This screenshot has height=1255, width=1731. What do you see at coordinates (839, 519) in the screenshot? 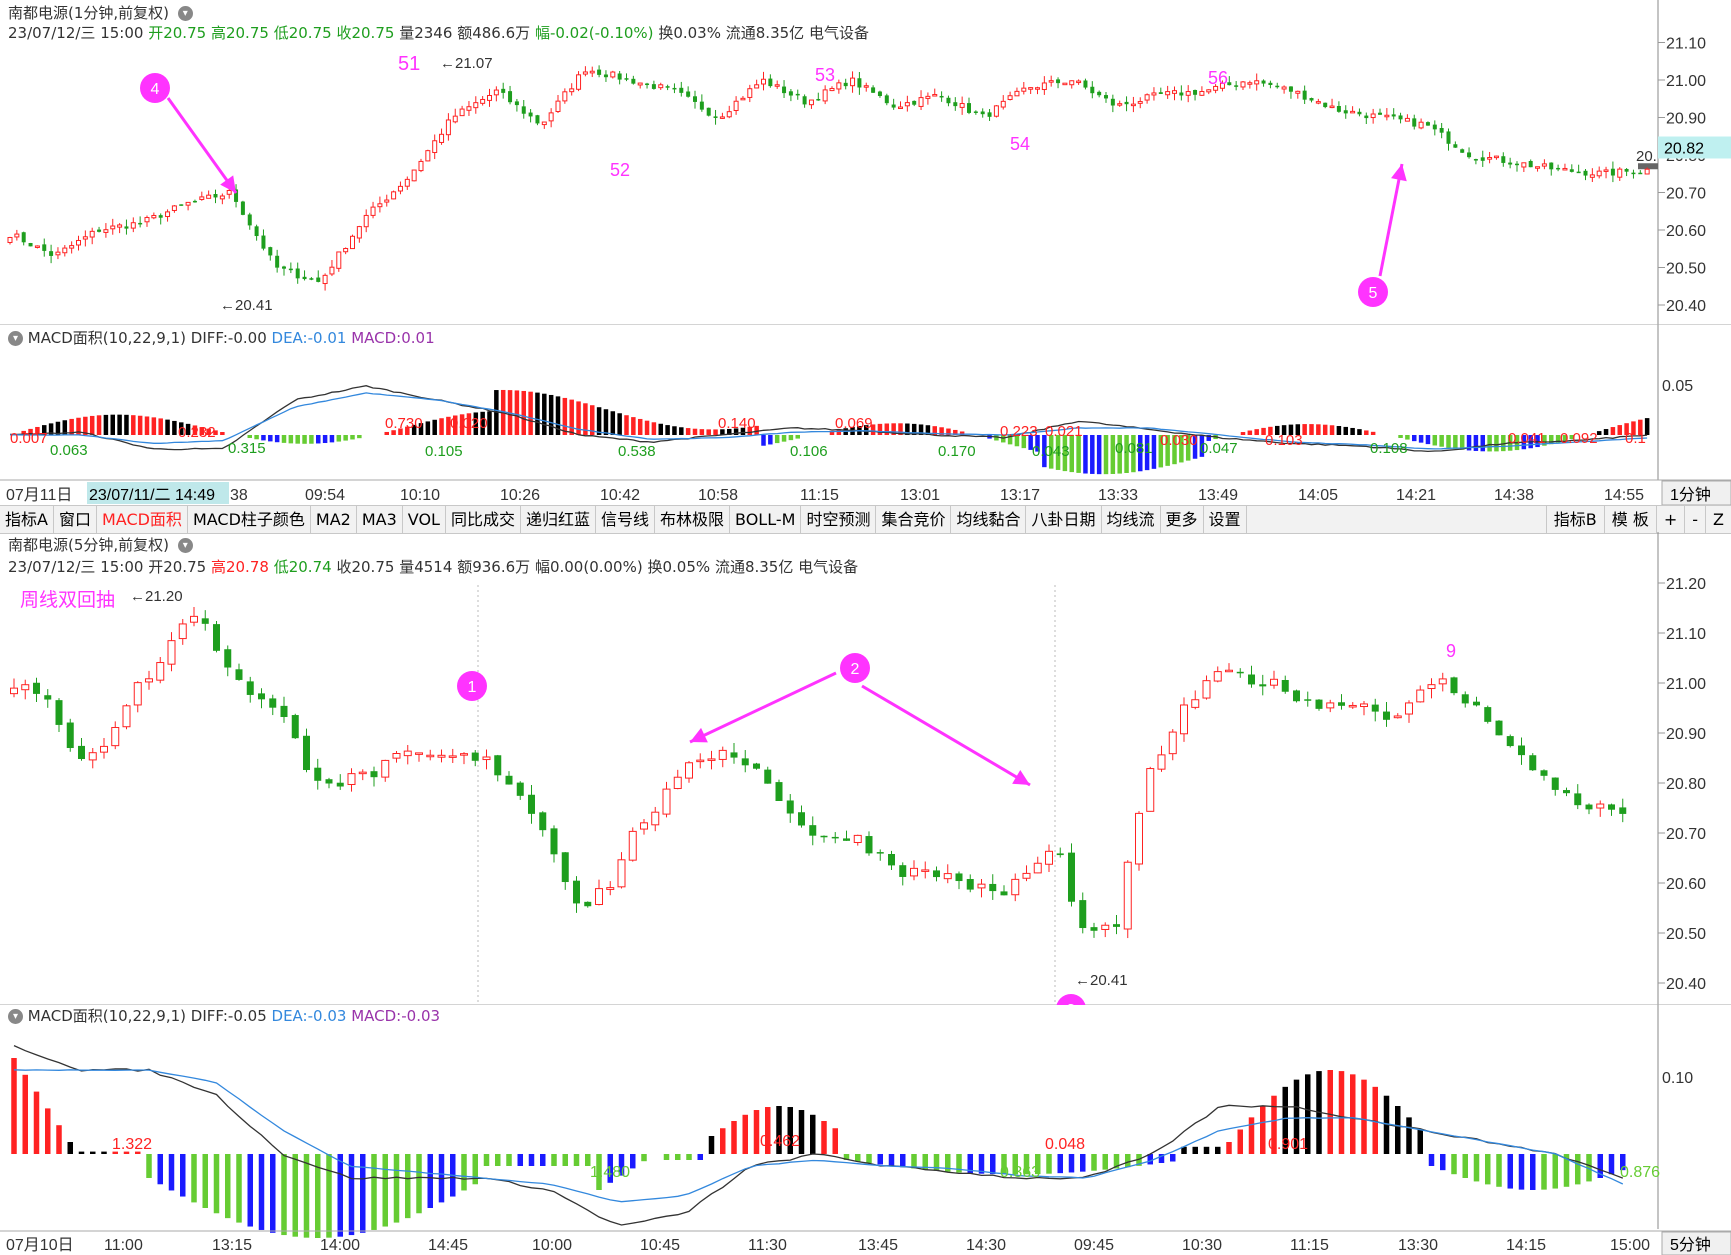
I see `toolbar-button: 时空预测` at bounding box center [839, 519].